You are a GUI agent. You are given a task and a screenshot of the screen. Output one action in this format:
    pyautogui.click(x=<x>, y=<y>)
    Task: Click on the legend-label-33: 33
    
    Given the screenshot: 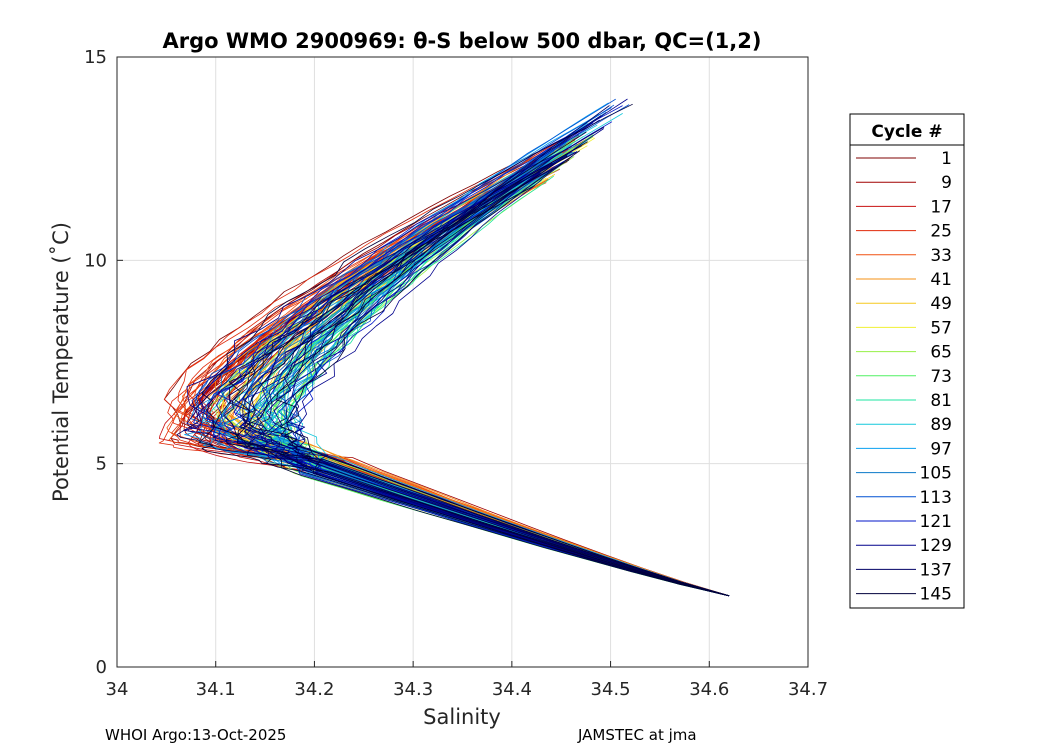 What is the action you would take?
    pyautogui.click(x=941, y=256)
    